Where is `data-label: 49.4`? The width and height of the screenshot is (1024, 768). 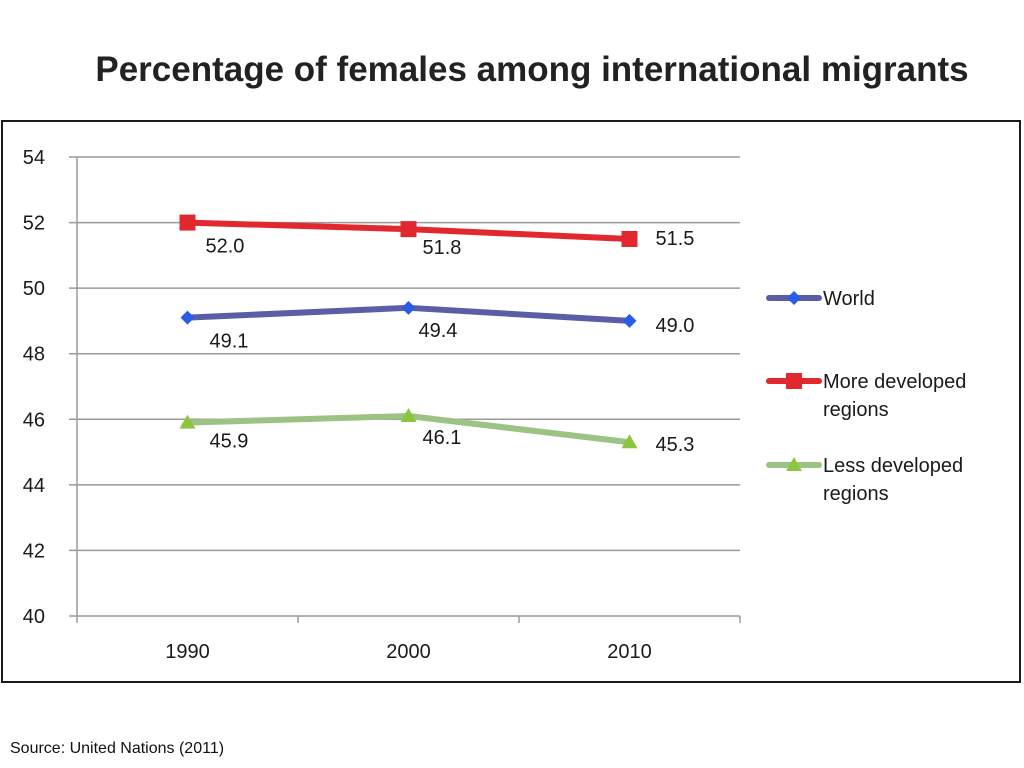 data-label: 49.4 is located at coordinates (438, 331).